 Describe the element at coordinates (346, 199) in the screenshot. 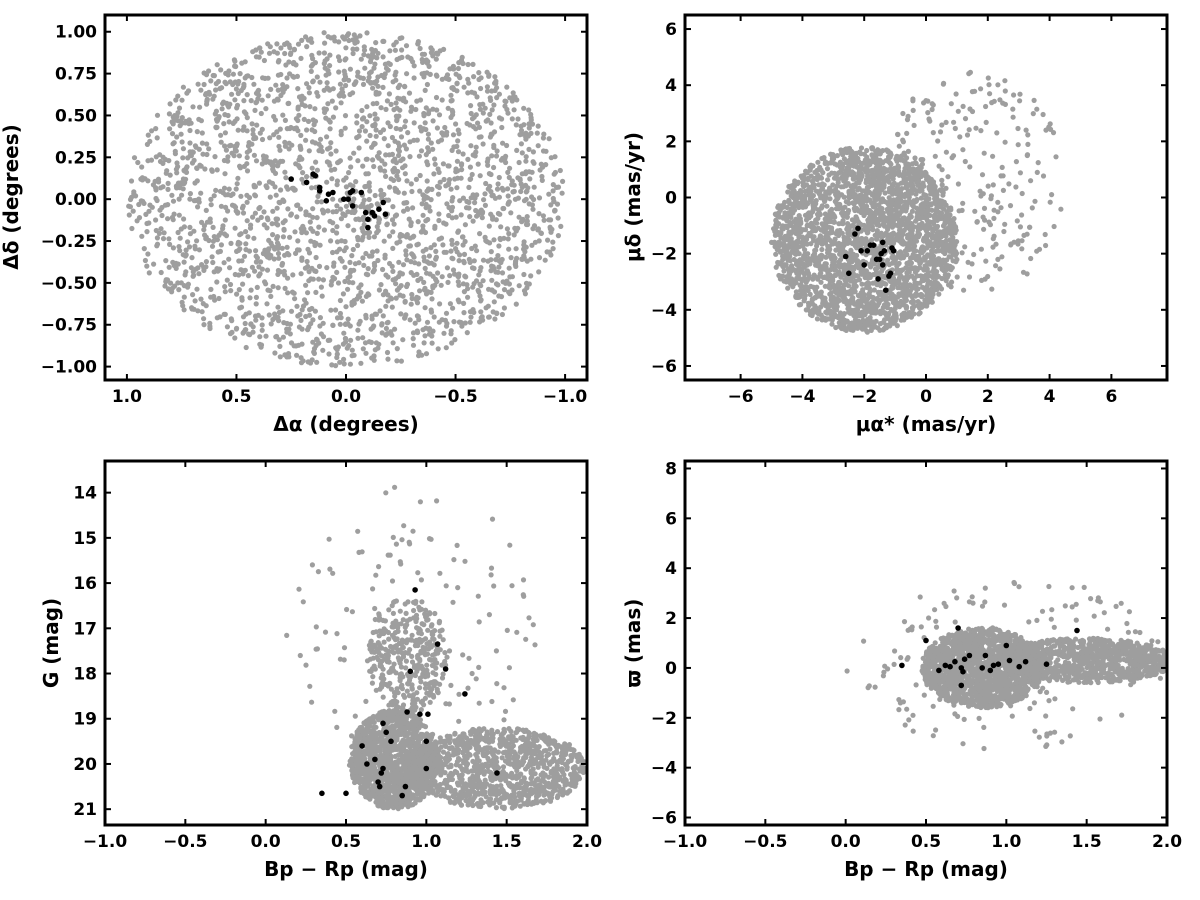

I see `points-layer` at that location.